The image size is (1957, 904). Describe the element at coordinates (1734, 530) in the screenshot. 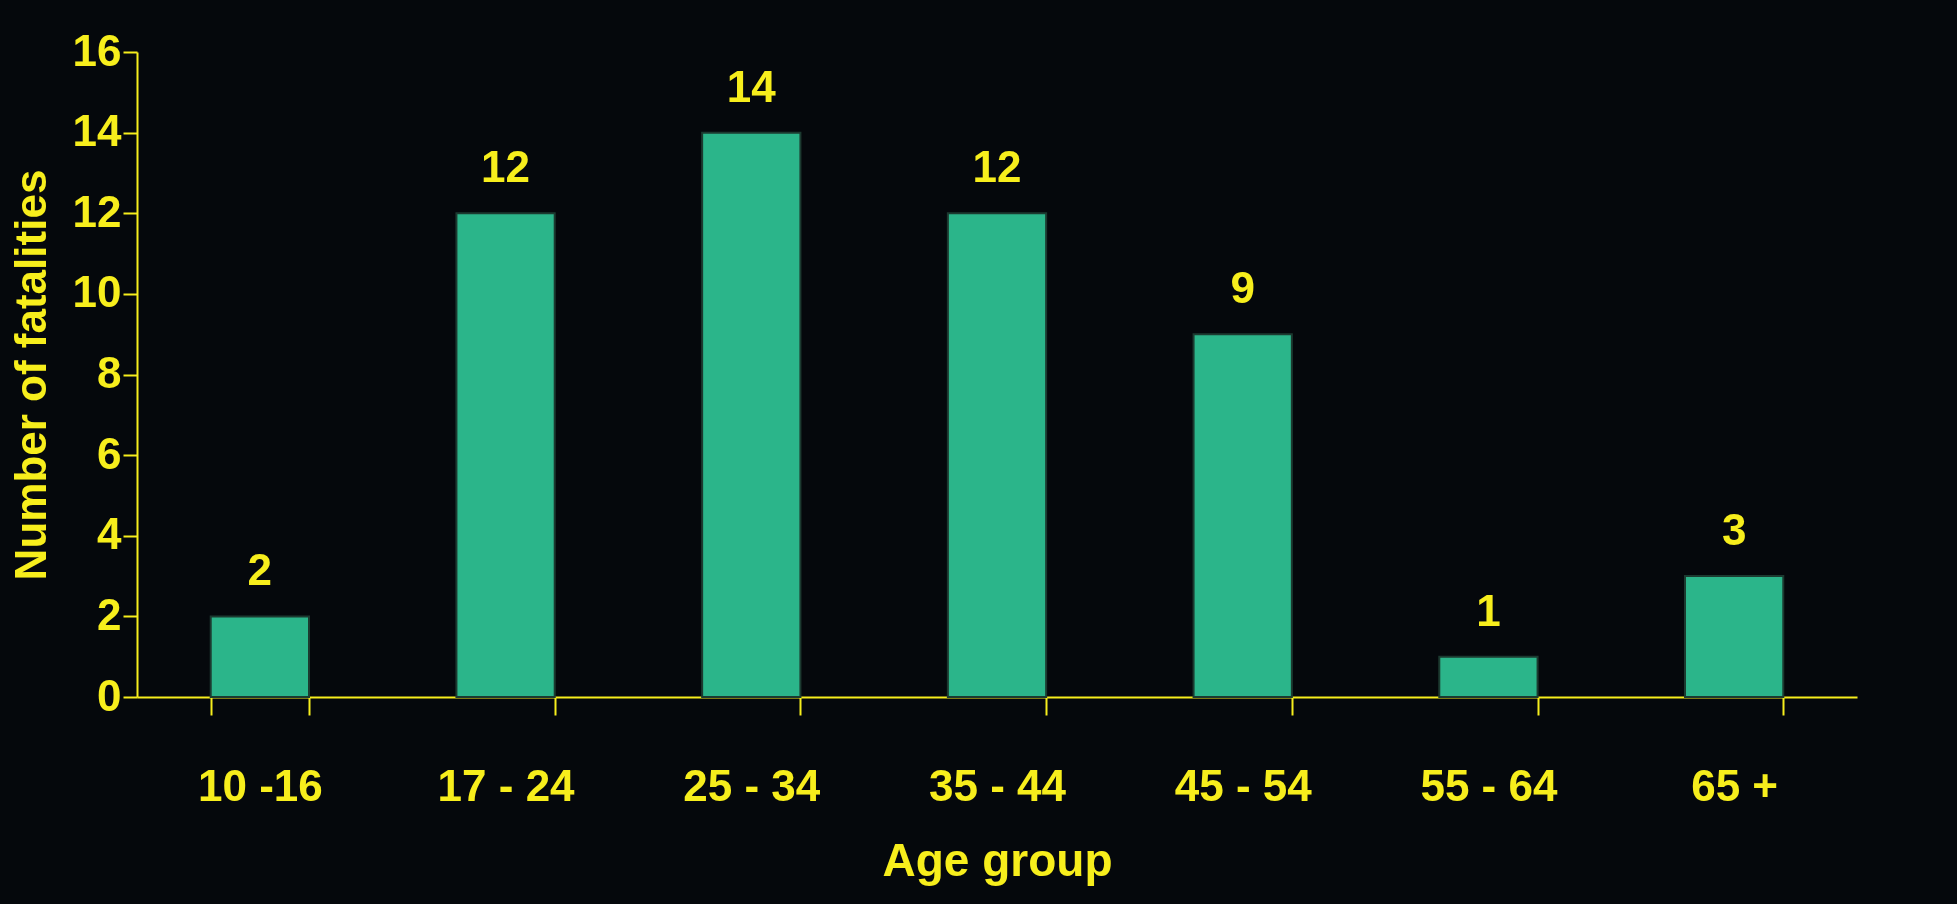

I see `data-label: 3` at that location.